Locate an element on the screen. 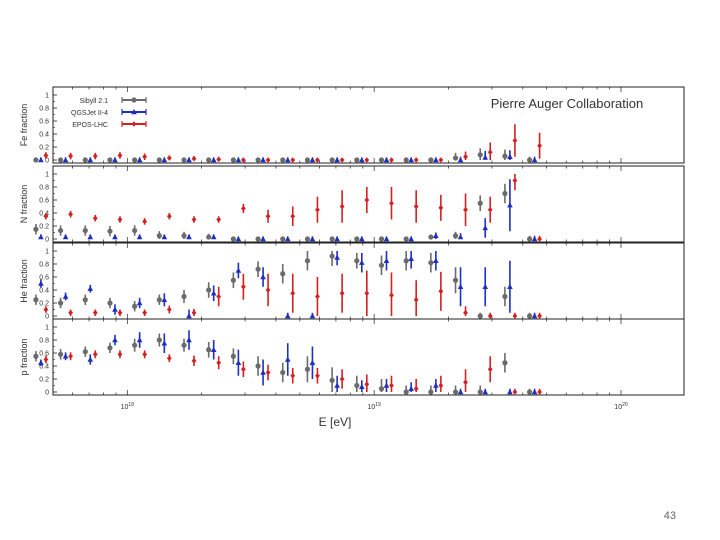  panel-fe: 0 0.2 0.4 0.6 0.8 1 Fe fraction is located at coordinates (352, 125).